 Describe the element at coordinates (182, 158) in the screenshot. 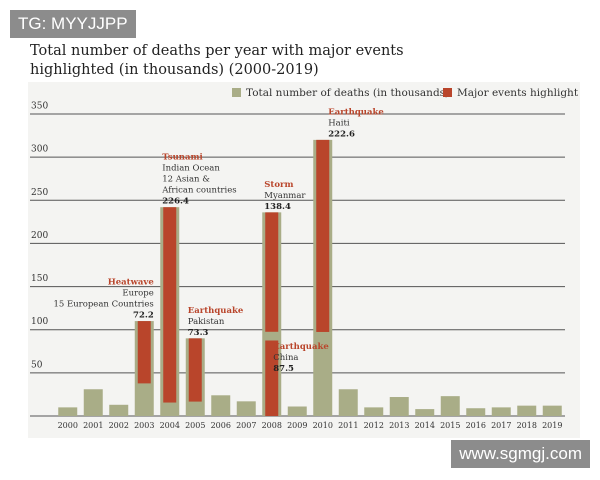

I see `event-name: Tsunami` at that location.